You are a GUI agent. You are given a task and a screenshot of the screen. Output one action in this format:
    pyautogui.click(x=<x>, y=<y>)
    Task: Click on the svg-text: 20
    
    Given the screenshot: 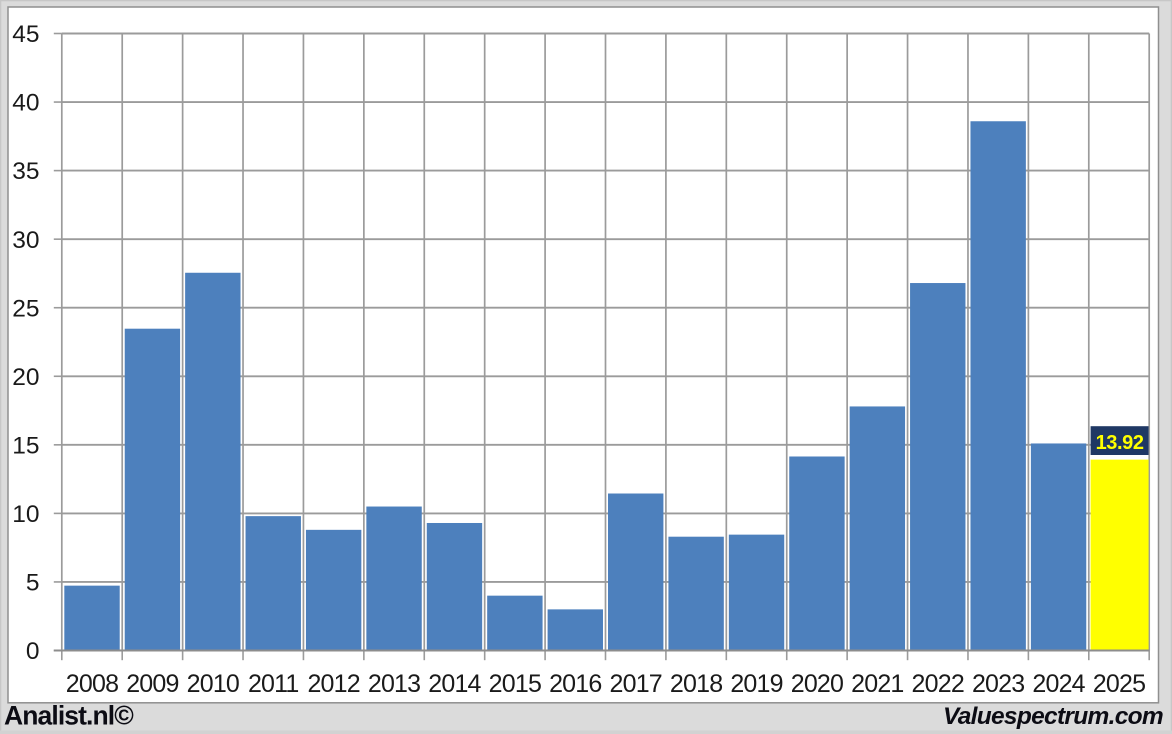 What is the action you would take?
    pyautogui.click(x=25, y=377)
    